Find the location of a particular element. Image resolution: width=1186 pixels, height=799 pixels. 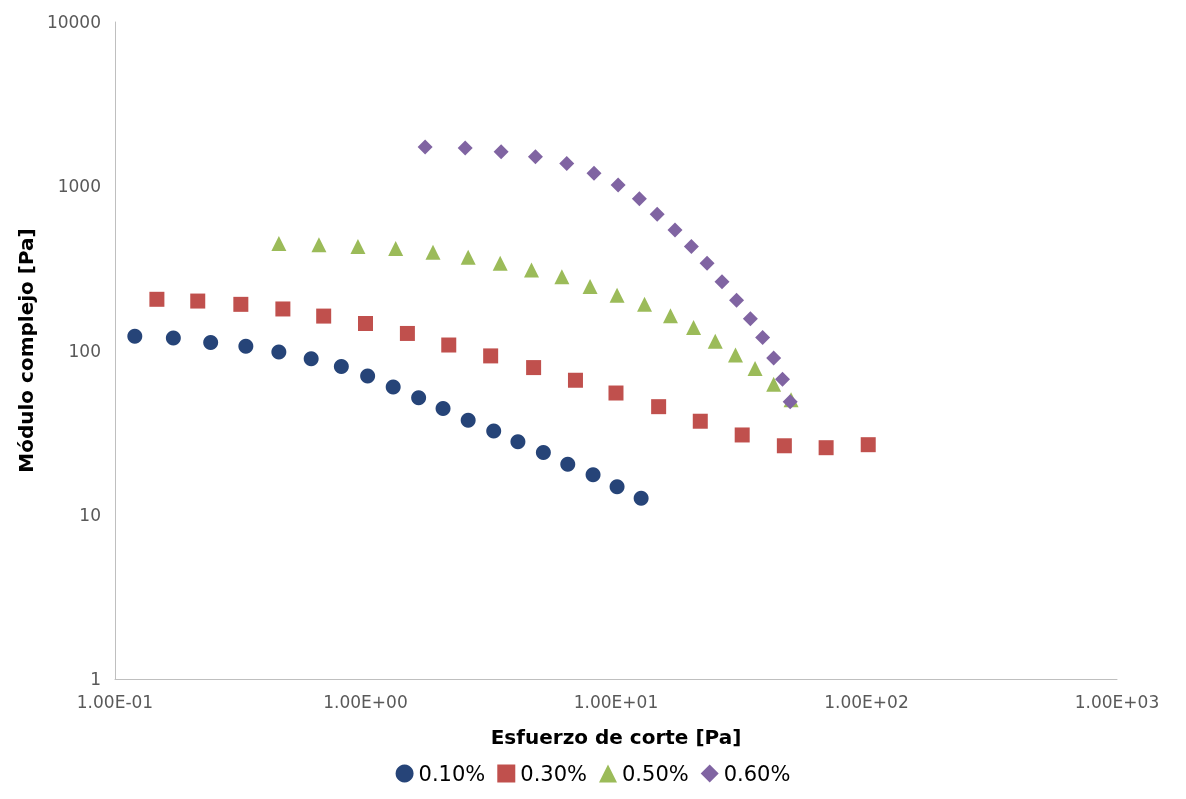

y-tick-label: 10000 is located at coordinates (73, 22).